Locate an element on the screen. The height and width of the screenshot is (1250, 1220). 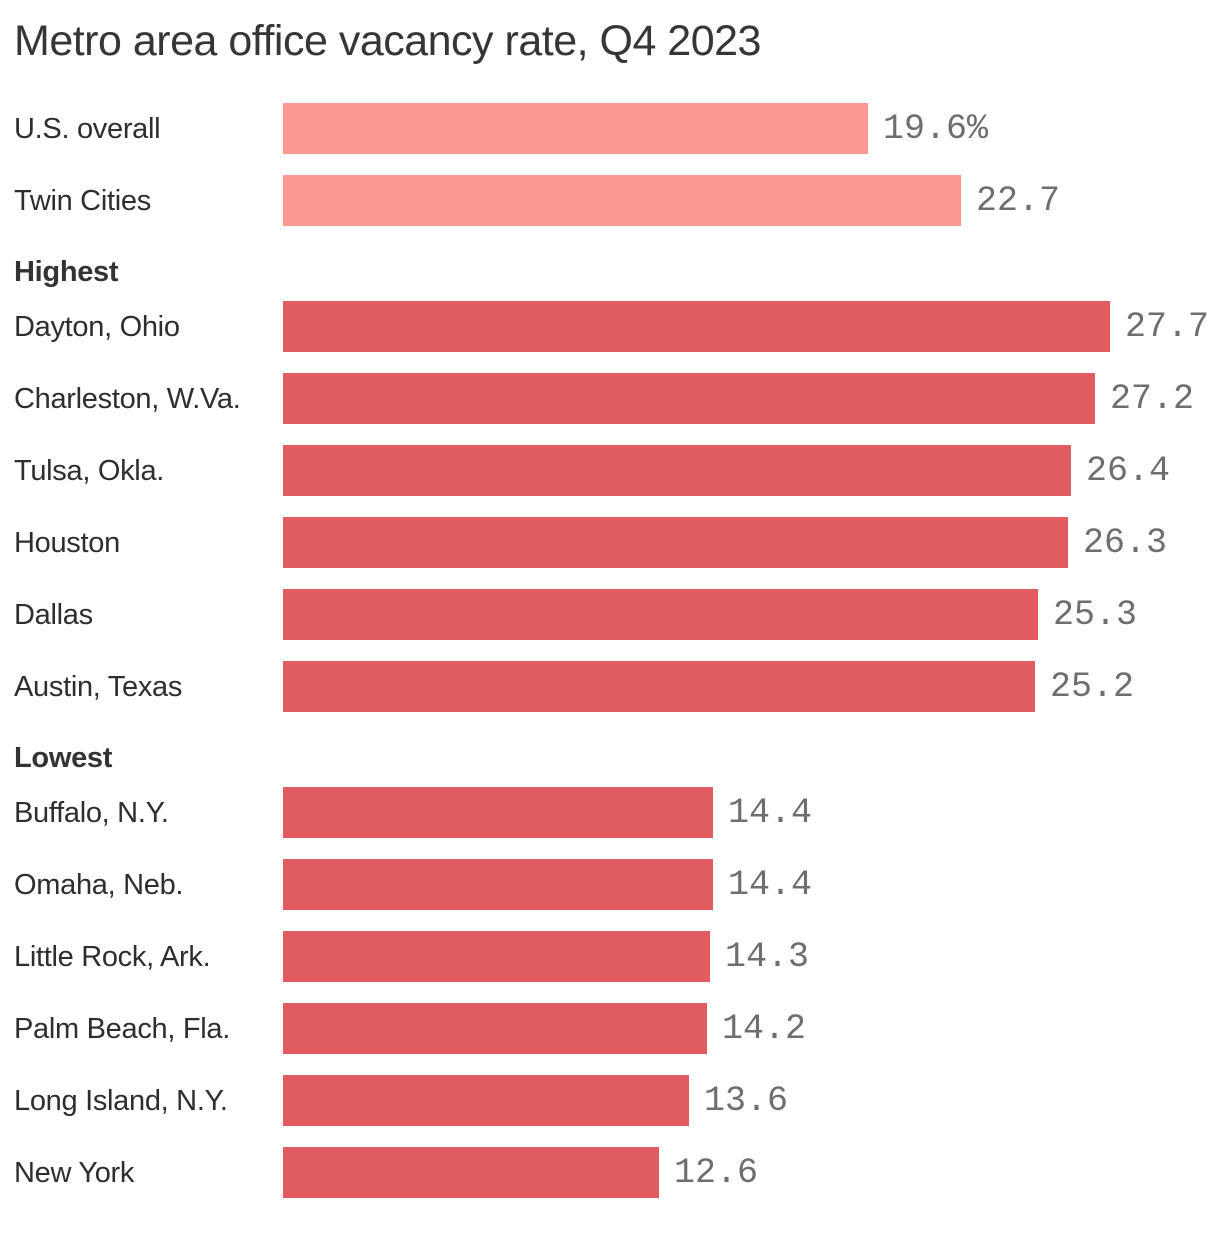
bar-row: Houston 26.3 is located at coordinates (610, 542).